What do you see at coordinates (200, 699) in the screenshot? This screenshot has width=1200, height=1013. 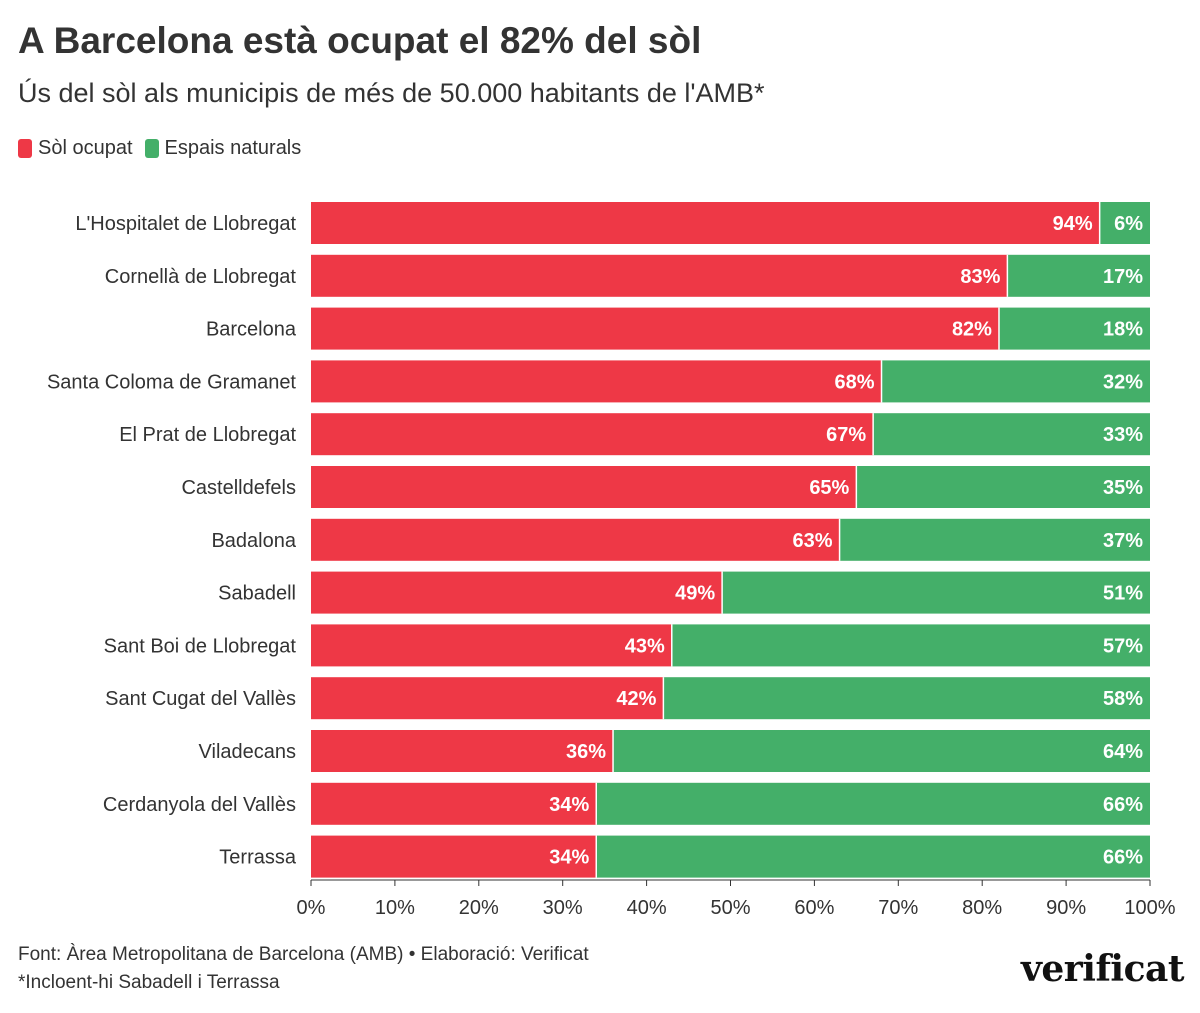 I see `category-label: Sant Cugat del Vallès` at bounding box center [200, 699].